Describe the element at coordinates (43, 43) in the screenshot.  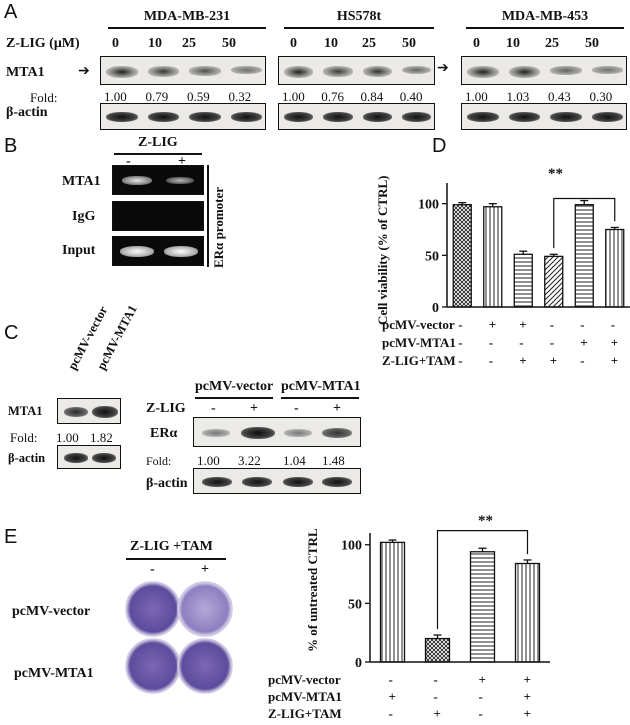
I see `panel-a-treatment-label: Z-LIG (μM)` at that location.